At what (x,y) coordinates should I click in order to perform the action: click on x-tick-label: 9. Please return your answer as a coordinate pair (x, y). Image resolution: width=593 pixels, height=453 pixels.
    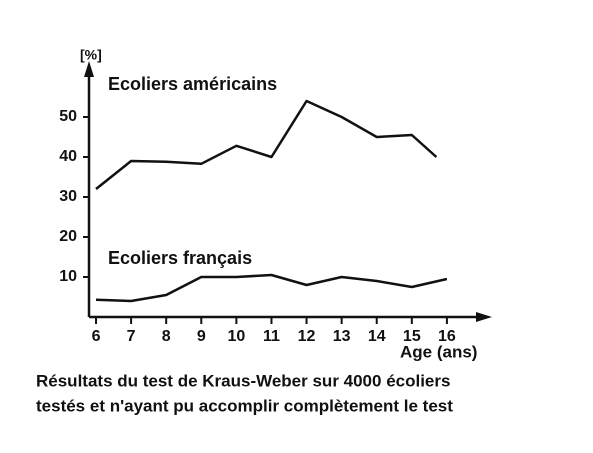
    Looking at the image, I should click on (201, 336).